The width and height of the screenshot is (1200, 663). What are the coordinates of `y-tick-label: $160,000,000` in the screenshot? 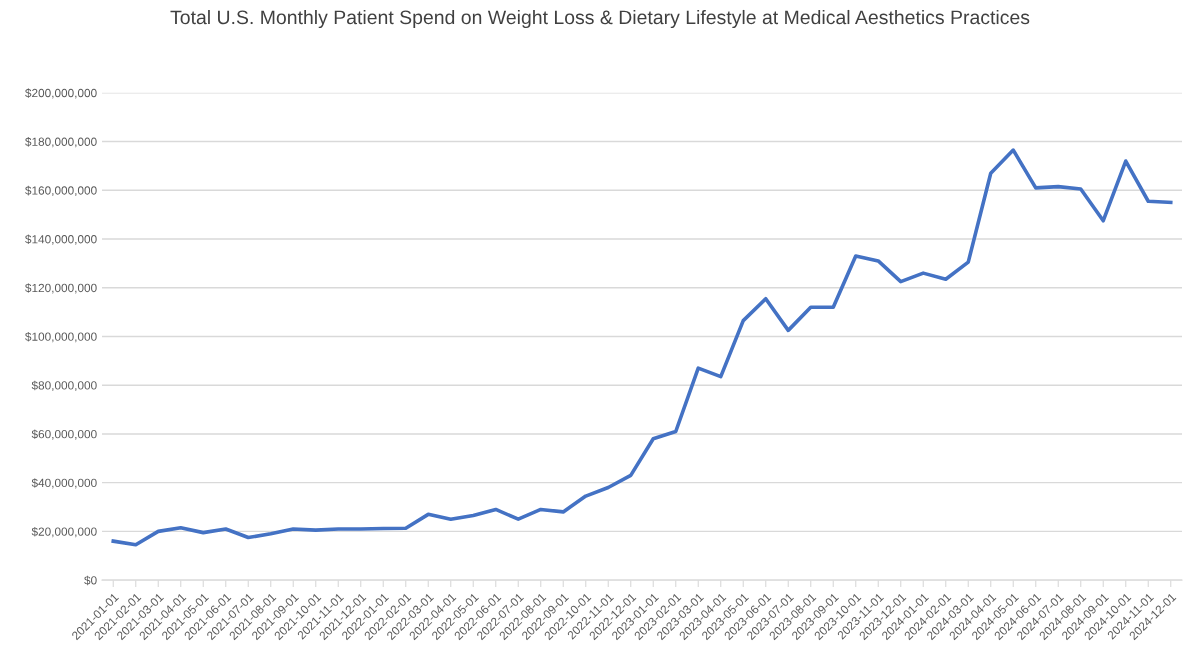 It's located at (61, 191).